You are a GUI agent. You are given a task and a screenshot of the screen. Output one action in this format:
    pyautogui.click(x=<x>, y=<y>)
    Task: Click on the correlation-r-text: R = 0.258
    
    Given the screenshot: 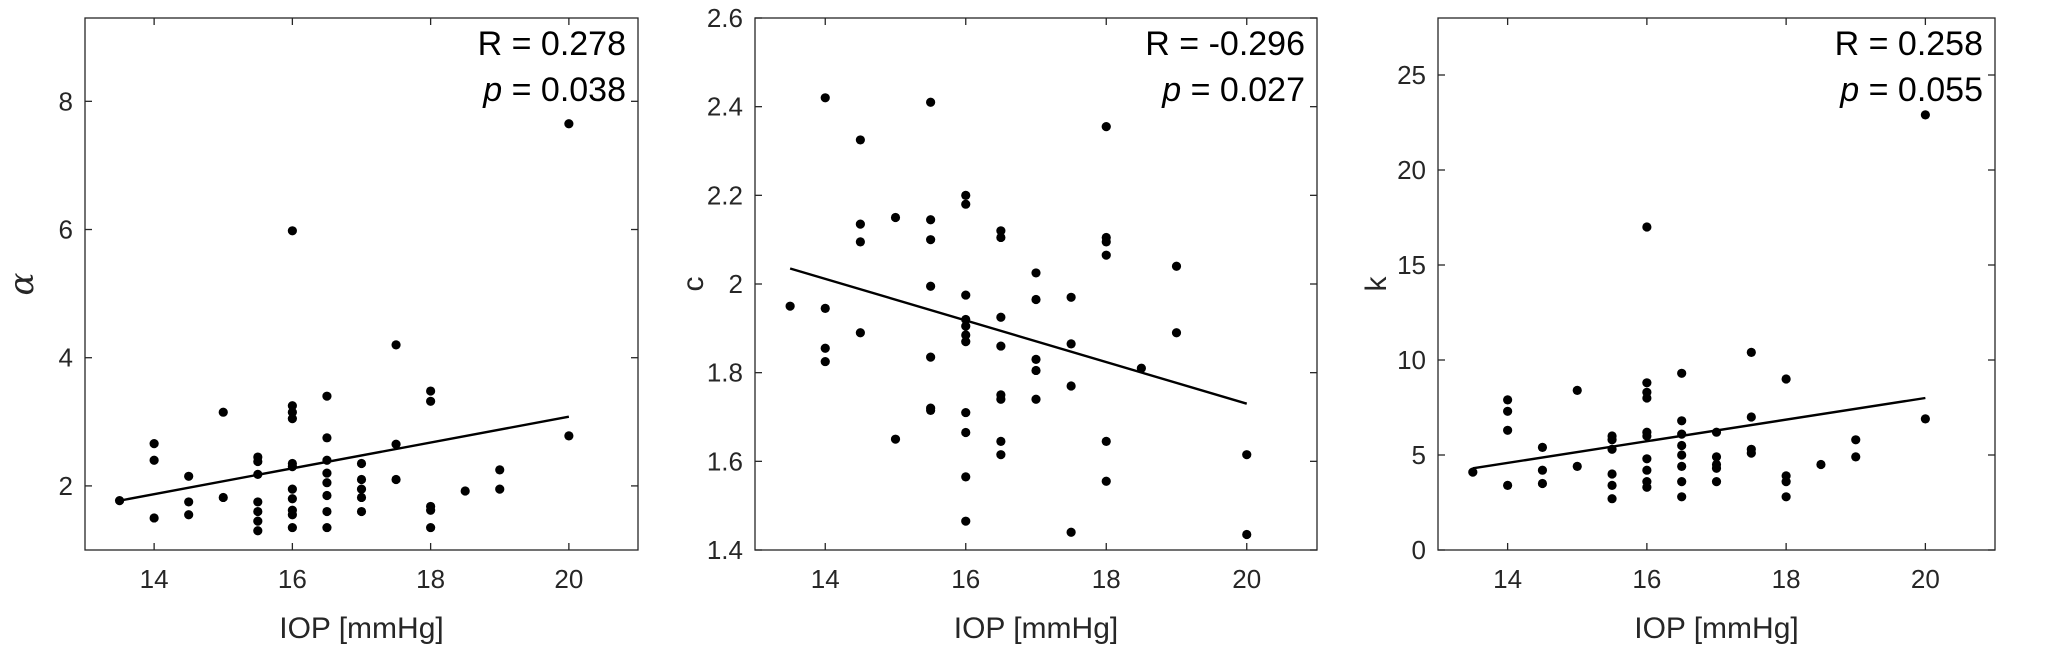 What is the action you would take?
    pyautogui.click(x=1909, y=44)
    